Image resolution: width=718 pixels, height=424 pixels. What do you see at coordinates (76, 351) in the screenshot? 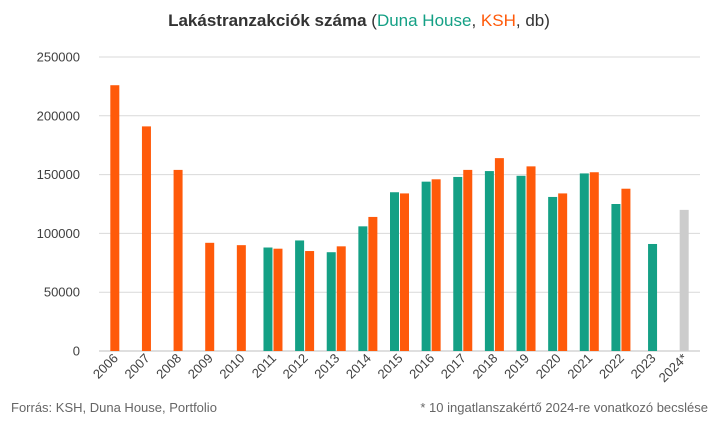
I see `y-tick-label: 0` at bounding box center [76, 351].